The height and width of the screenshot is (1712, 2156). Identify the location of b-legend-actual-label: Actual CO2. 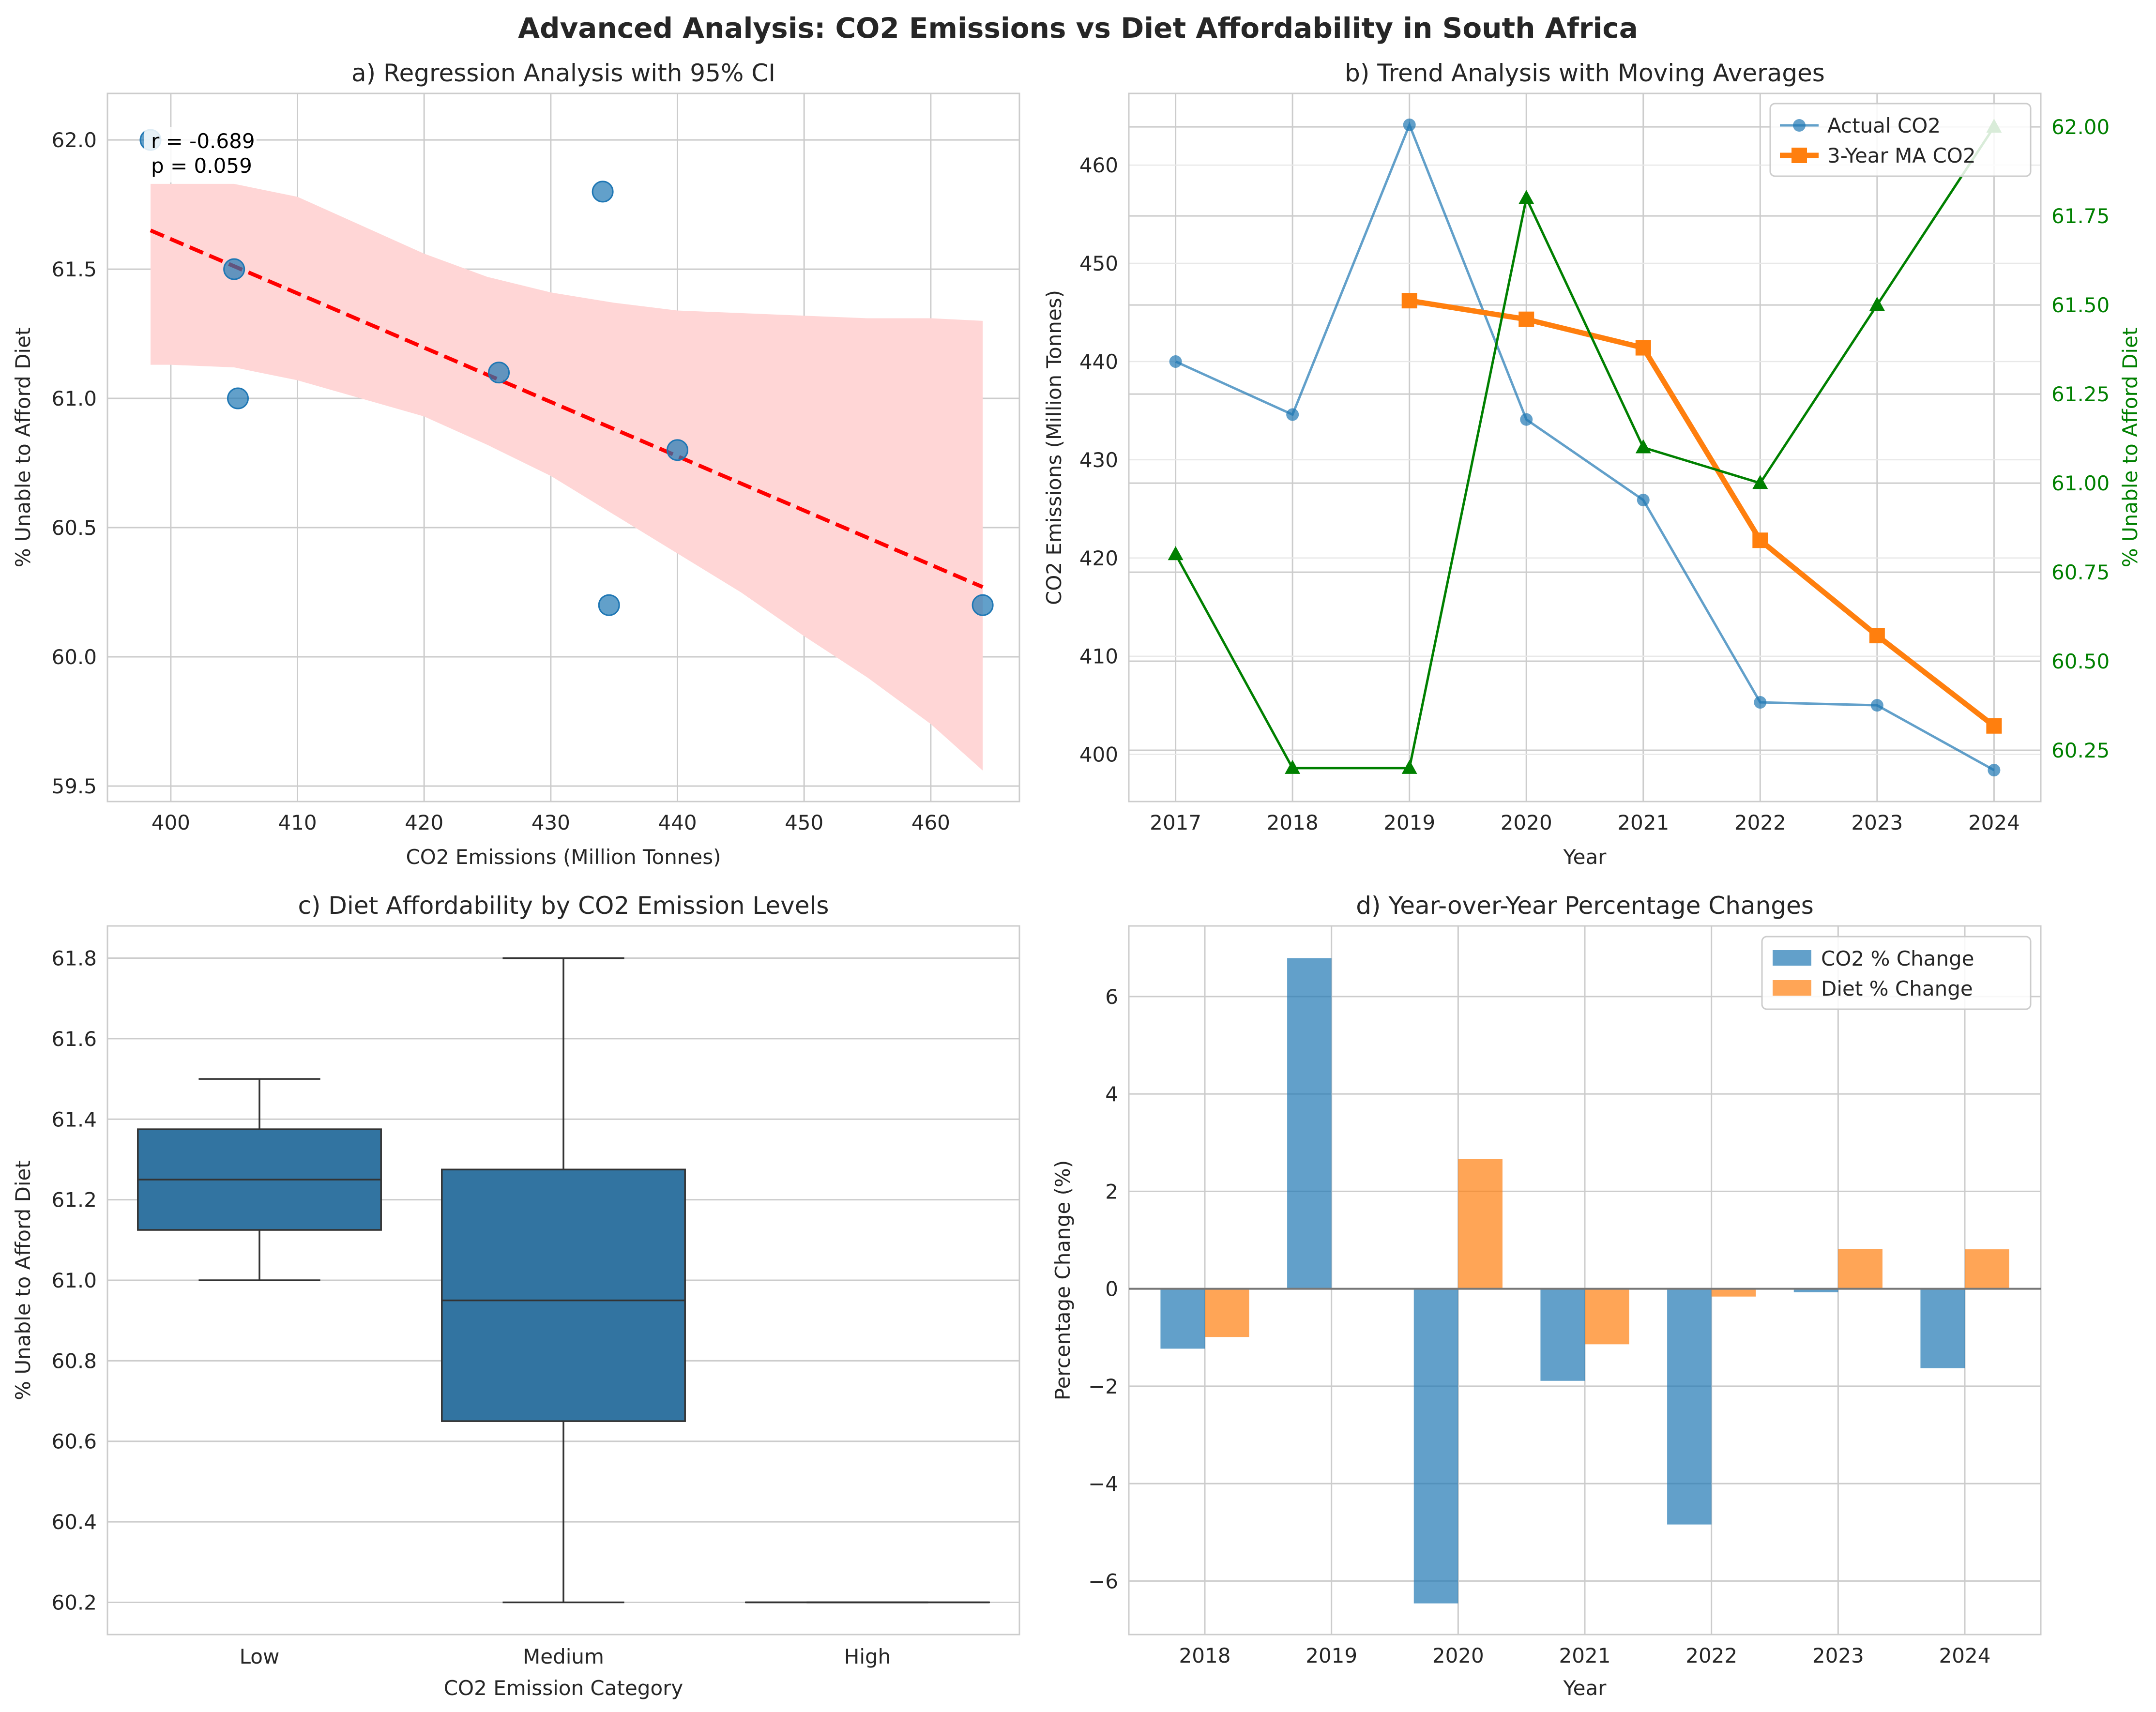
(1884, 125).